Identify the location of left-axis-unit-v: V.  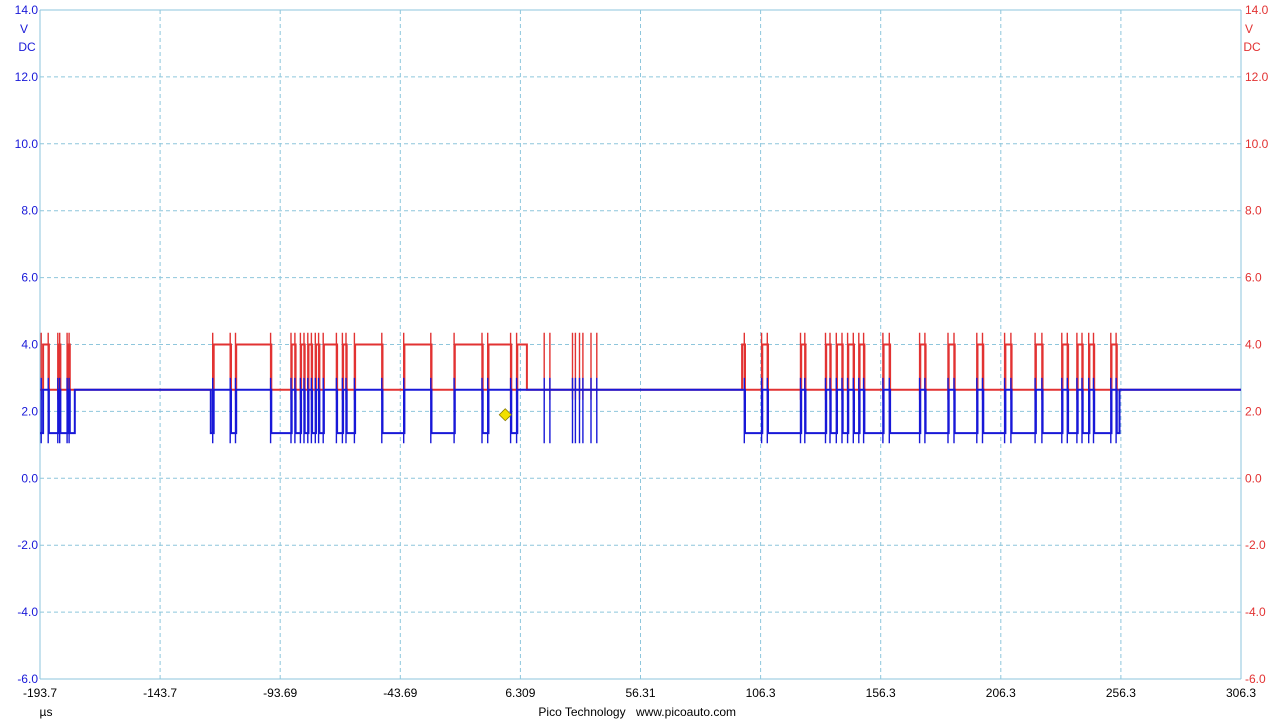
(24, 29).